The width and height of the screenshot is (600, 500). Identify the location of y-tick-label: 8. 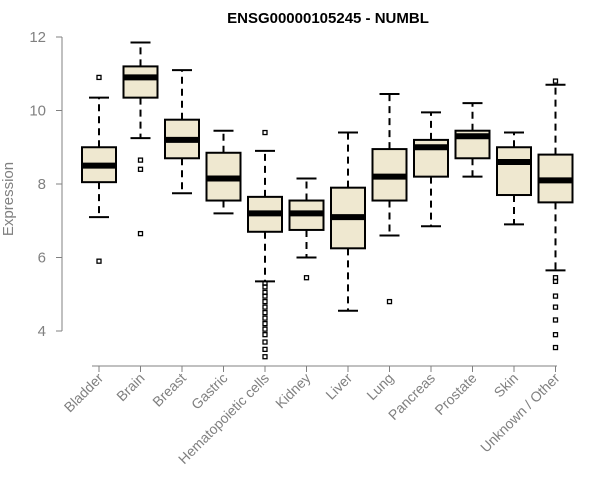
(42, 184).